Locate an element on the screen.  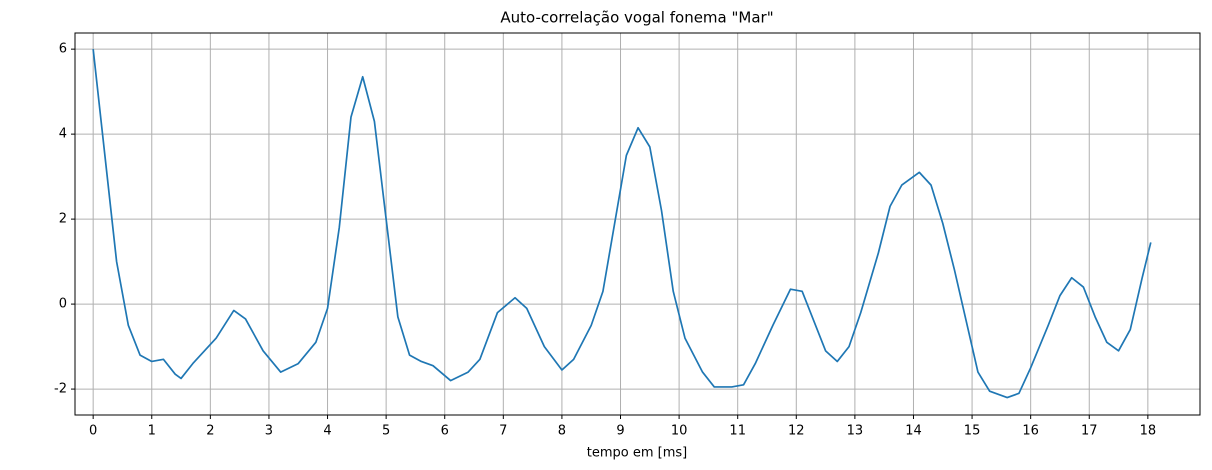
x-tick-label: 16 is located at coordinates (1030, 431).